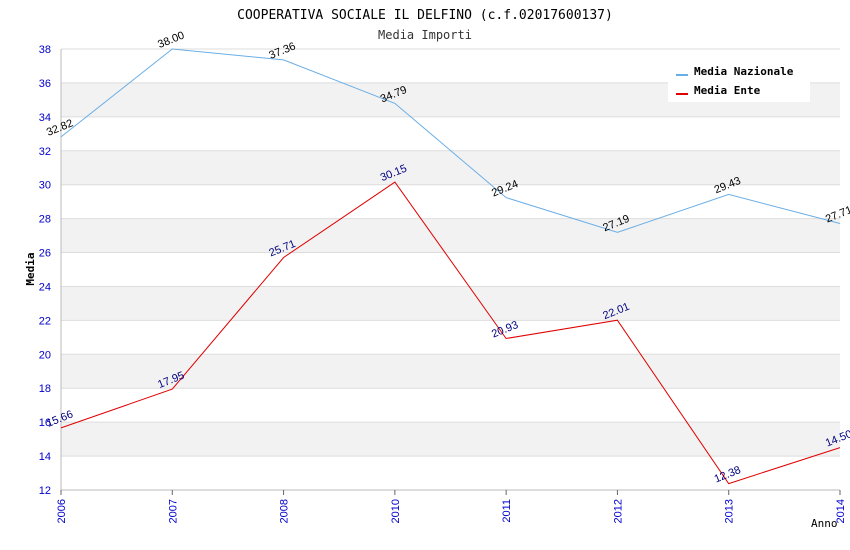 The height and width of the screenshot is (550, 850). Describe the element at coordinates (45, 457) in the screenshot. I see `y-tick-label: 14` at that location.